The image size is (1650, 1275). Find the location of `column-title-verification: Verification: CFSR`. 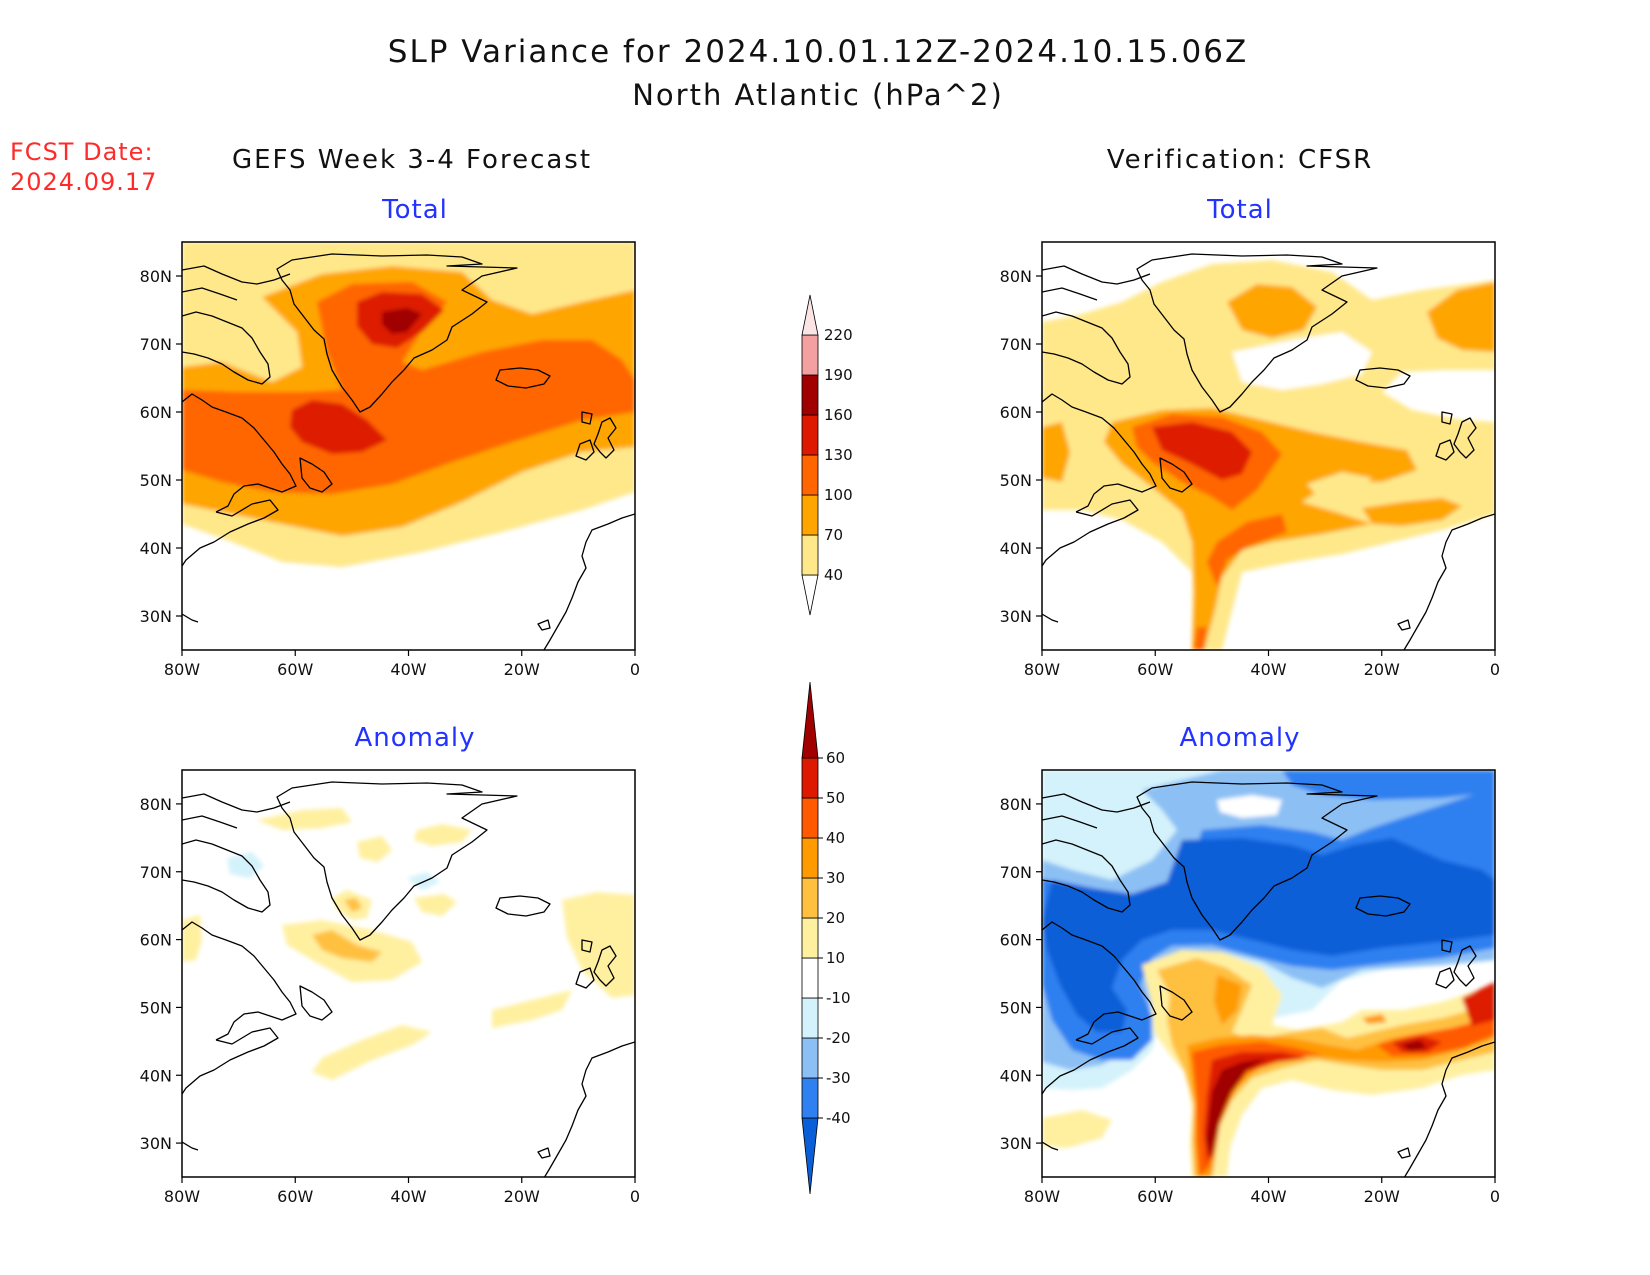

column-title-verification: Verification: CFSR is located at coordinates (1240, 160).